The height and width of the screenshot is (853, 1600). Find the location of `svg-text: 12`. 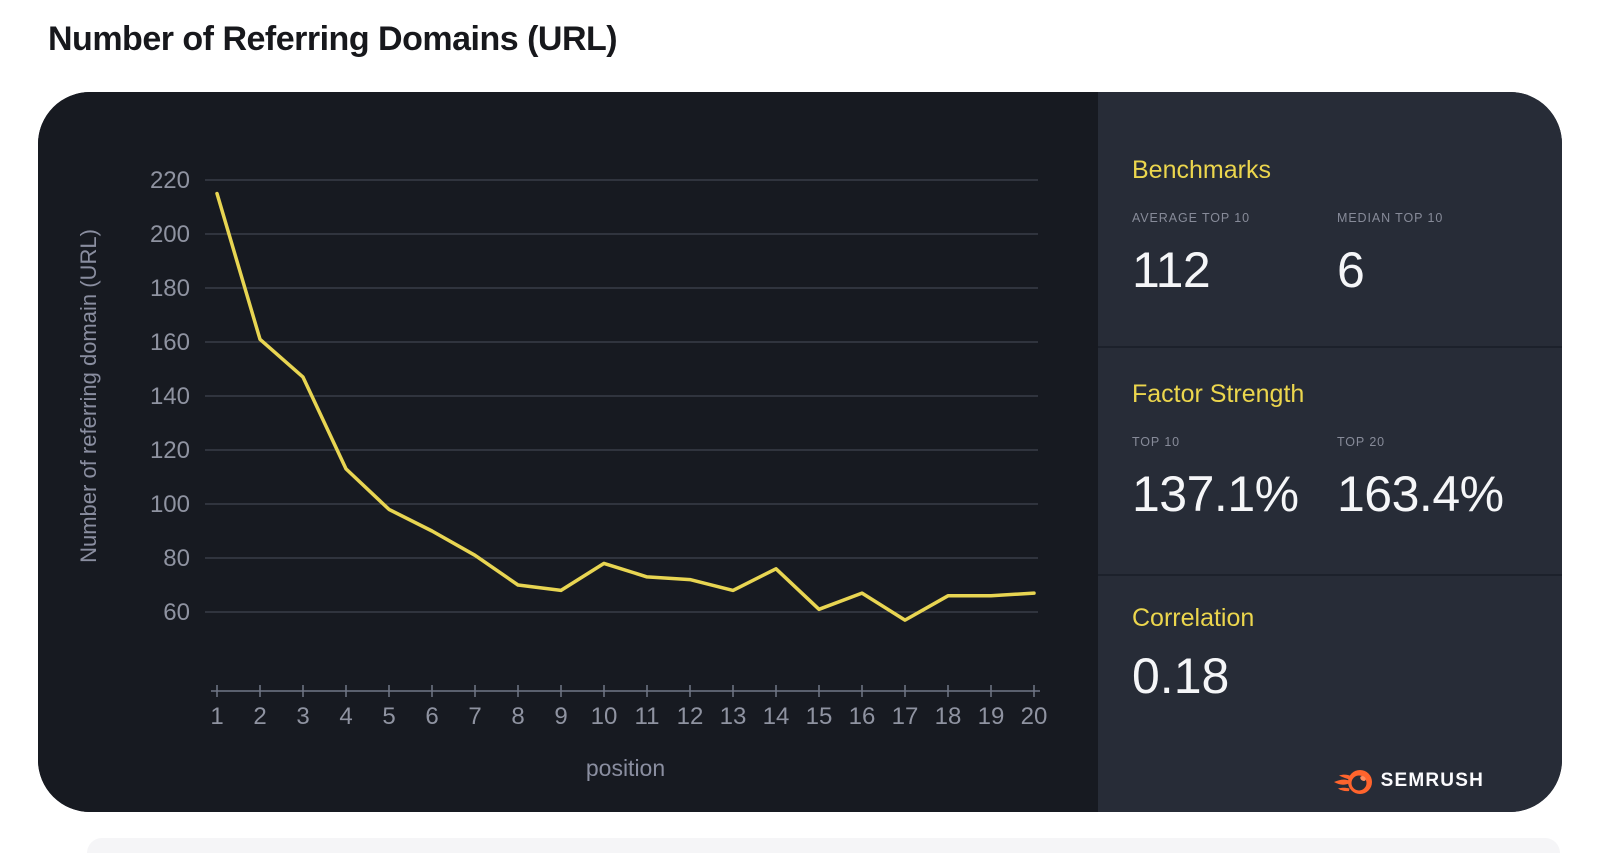

svg-text: 12 is located at coordinates (690, 716).